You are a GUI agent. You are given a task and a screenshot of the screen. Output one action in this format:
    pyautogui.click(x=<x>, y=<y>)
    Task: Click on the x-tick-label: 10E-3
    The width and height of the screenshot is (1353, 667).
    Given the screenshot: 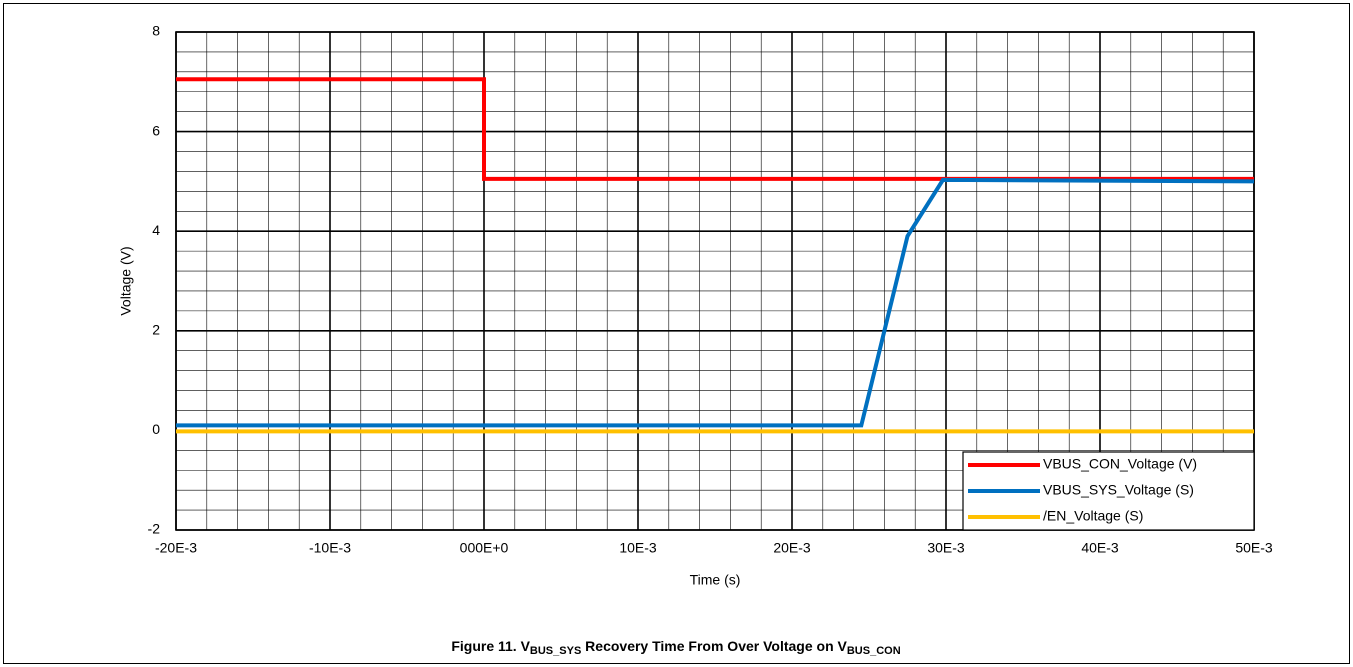 What is the action you would take?
    pyautogui.click(x=638, y=548)
    